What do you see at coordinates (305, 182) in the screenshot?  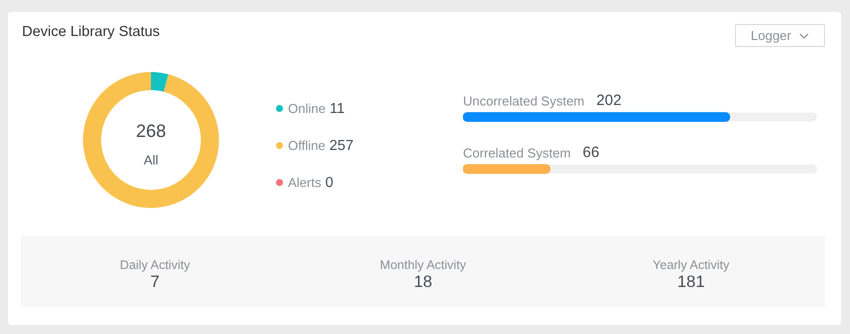 I see `legend-label: Alerts` at bounding box center [305, 182].